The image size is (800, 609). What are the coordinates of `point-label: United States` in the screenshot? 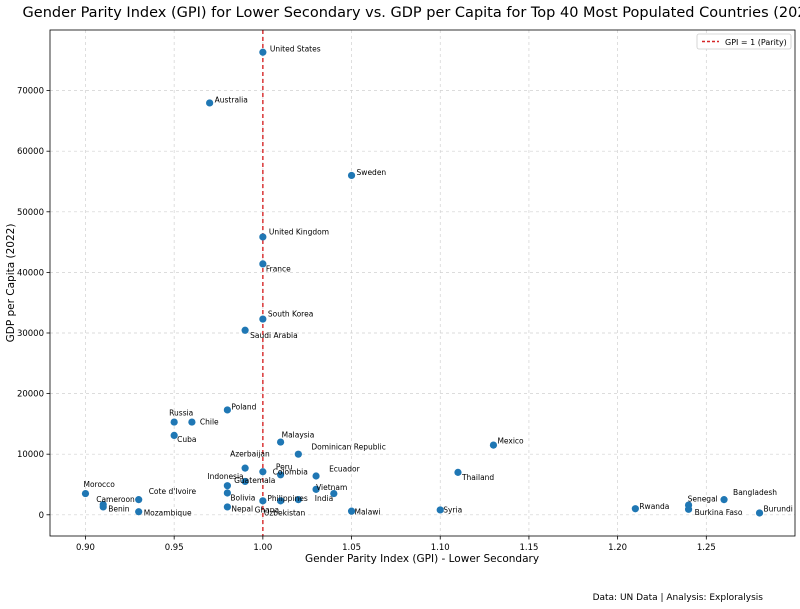 It's located at (295, 49).